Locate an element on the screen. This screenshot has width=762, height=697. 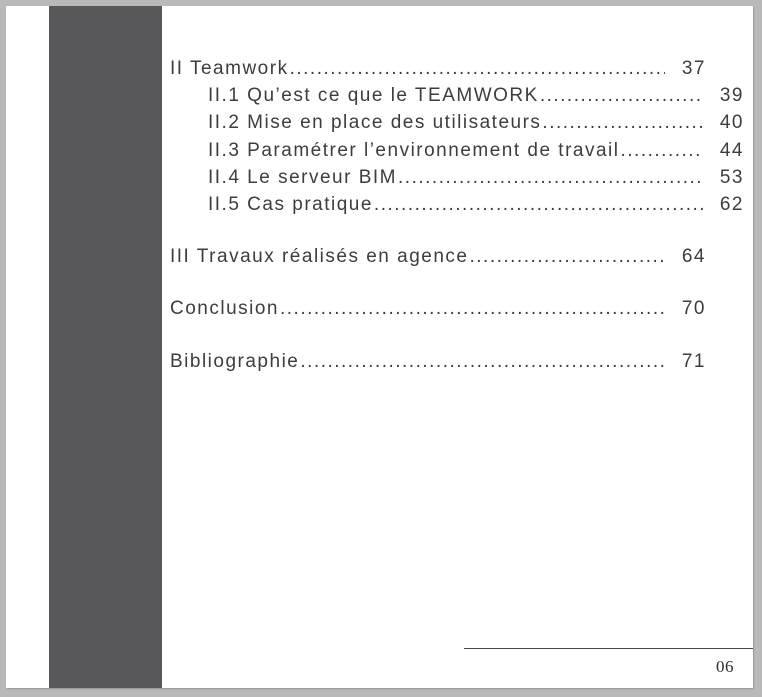
toc-entry-page: 39 is located at coordinates (731, 96).